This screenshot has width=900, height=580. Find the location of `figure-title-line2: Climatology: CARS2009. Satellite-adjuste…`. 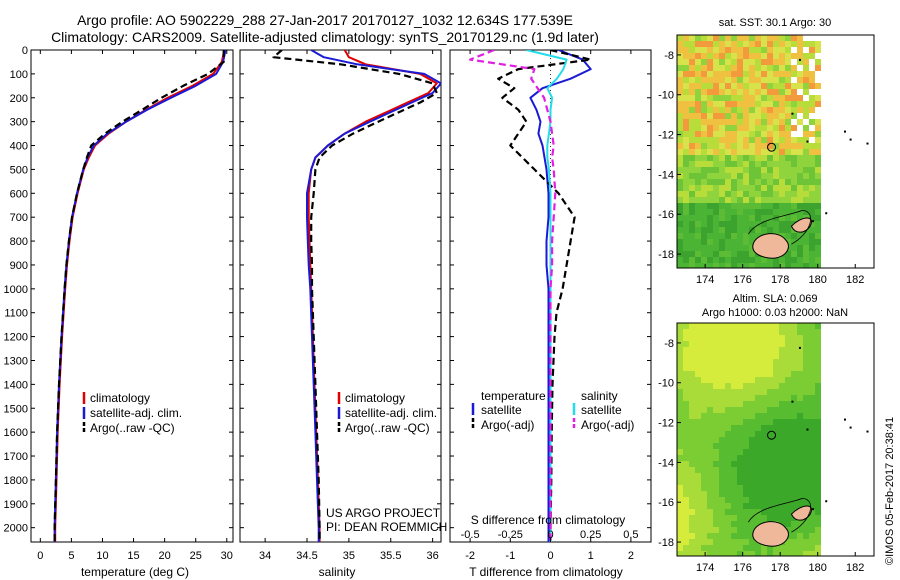

figure-title-line2: Climatology: CARS2009. Satellite-adjuste… is located at coordinates (325, 37).